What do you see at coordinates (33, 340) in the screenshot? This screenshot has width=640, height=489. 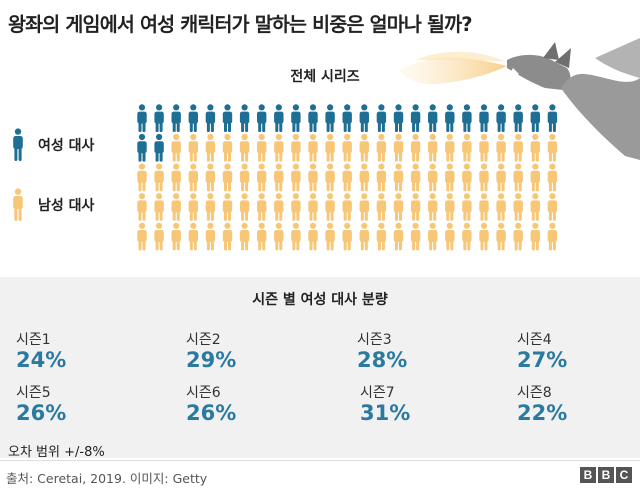 I see `season-label: 시즌1` at bounding box center [33, 340].